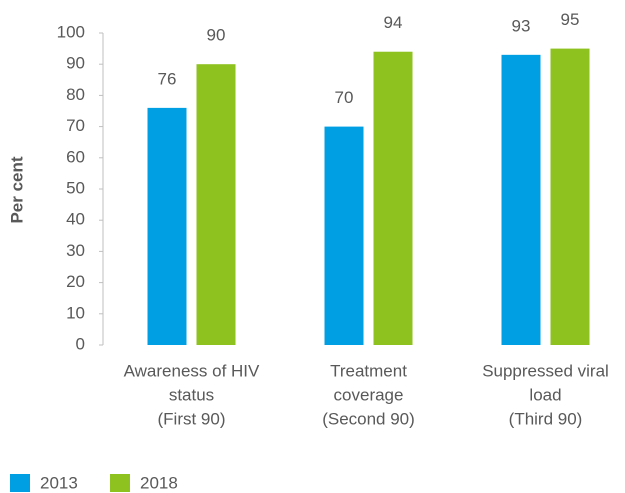  I want to click on x-tick-label: (Third 90), so click(546, 418).